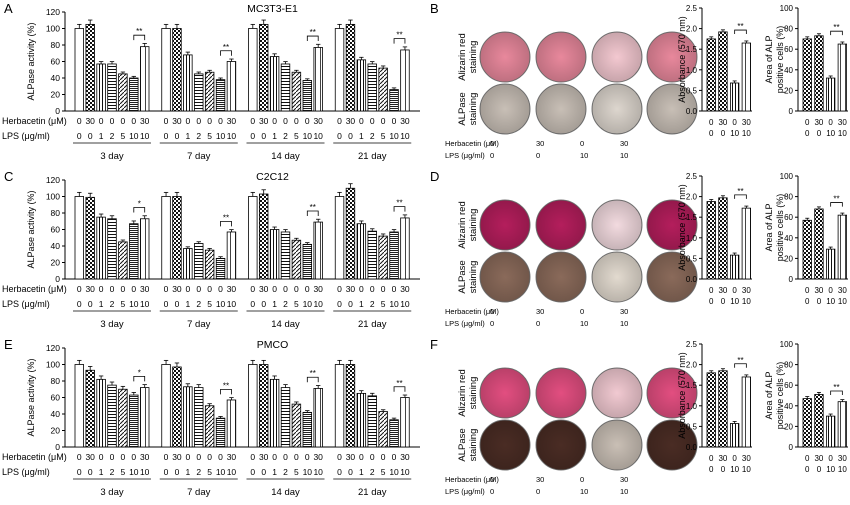 Image resolution: width=850 pixels, height=505 pixels. I want to click on stain-herbacetin-value: 30, so click(540, 143).